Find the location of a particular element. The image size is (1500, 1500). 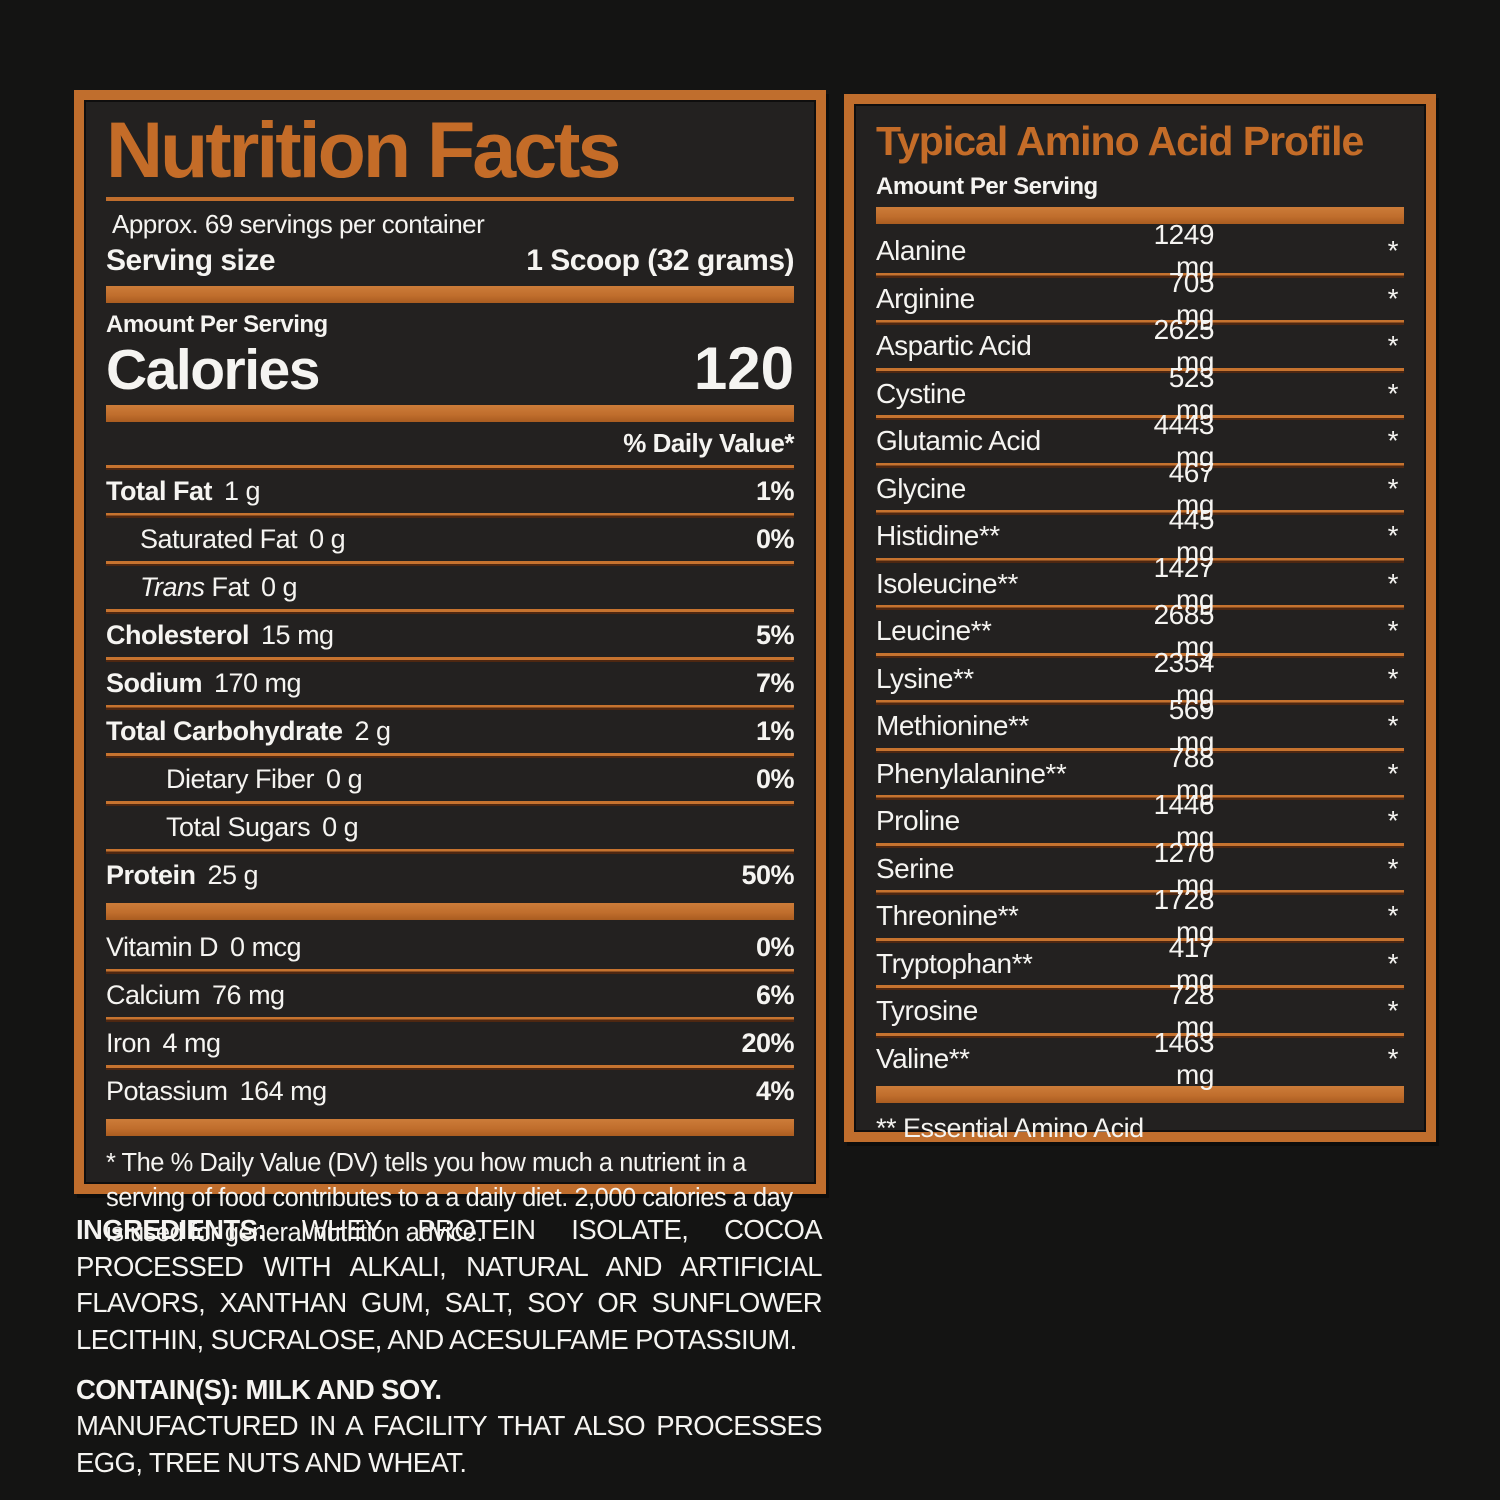

amino-acid-row: Phenylalanine** 788 mg * is located at coordinates (1140, 773).